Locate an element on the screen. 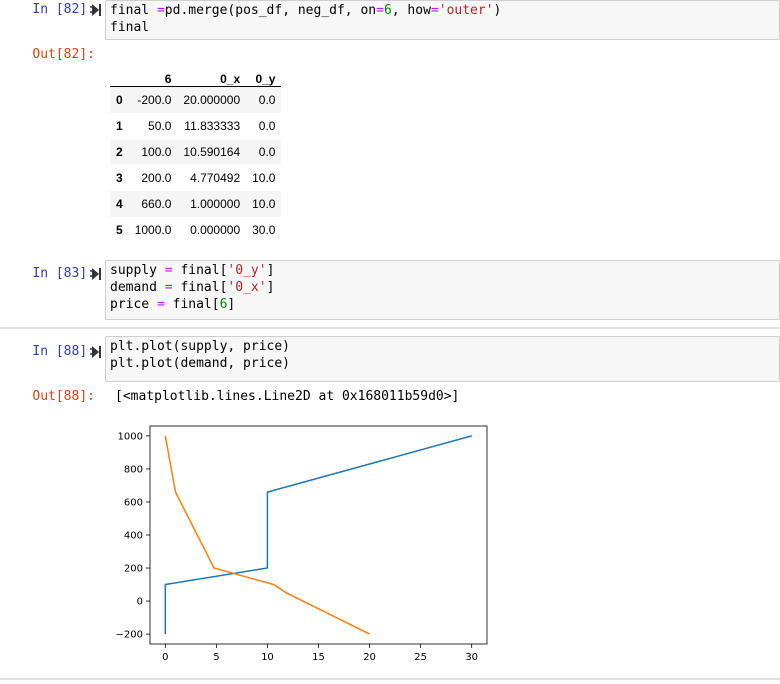 The width and height of the screenshot is (780, 684). x-tick-label: 10 is located at coordinates (267, 657).